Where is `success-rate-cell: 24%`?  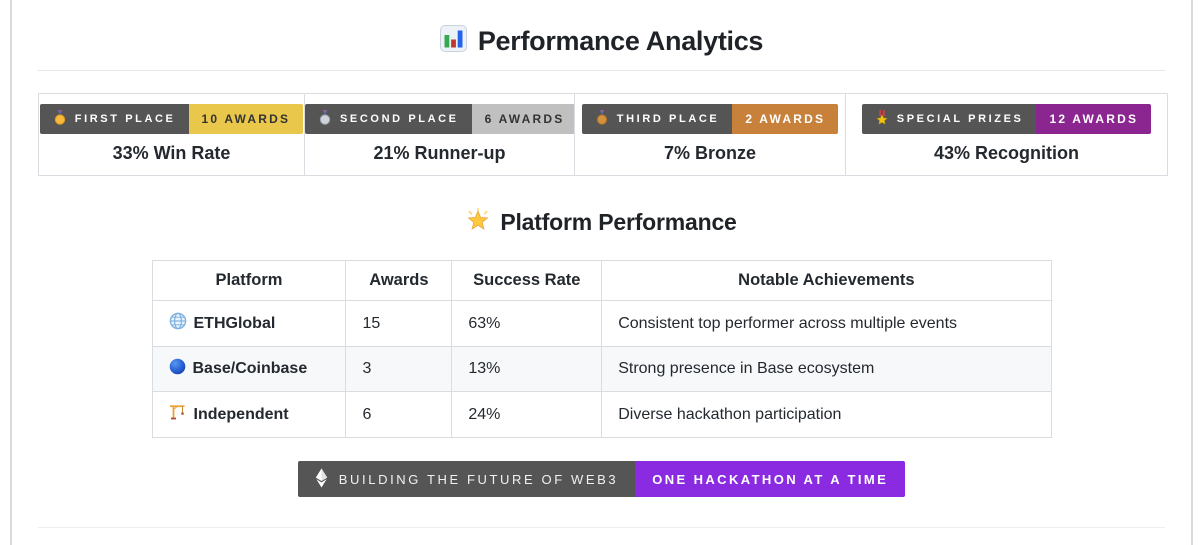
success-rate-cell: 24% is located at coordinates (527, 414).